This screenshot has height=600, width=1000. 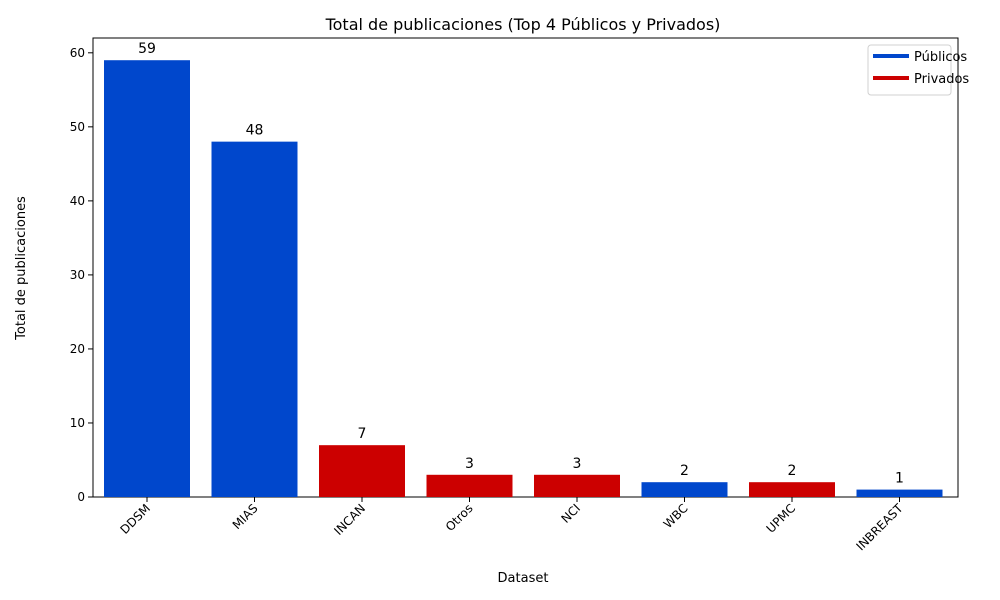 What do you see at coordinates (77, 423) in the screenshot?
I see `y-tick-label: 10` at bounding box center [77, 423].